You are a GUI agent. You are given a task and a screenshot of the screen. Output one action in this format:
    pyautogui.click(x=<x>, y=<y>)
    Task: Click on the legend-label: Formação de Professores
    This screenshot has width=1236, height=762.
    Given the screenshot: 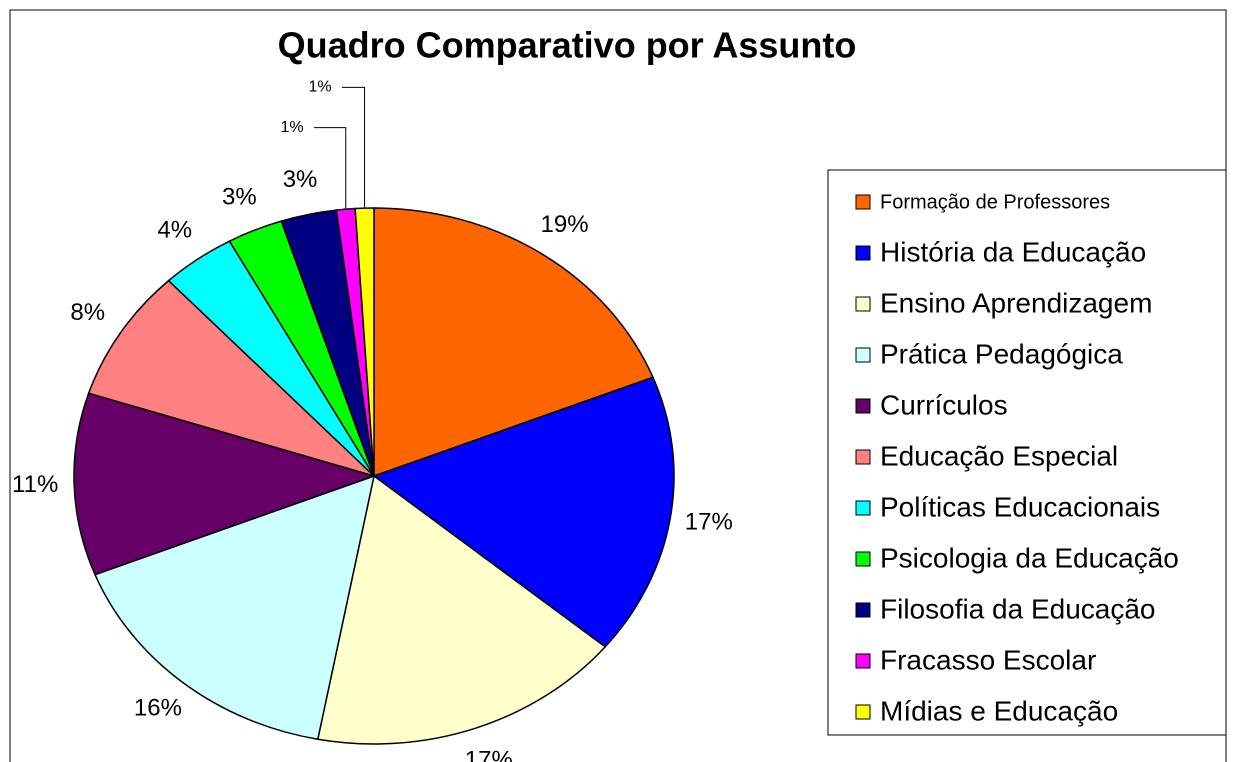 What is the action you would take?
    pyautogui.click(x=995, y=202)
    